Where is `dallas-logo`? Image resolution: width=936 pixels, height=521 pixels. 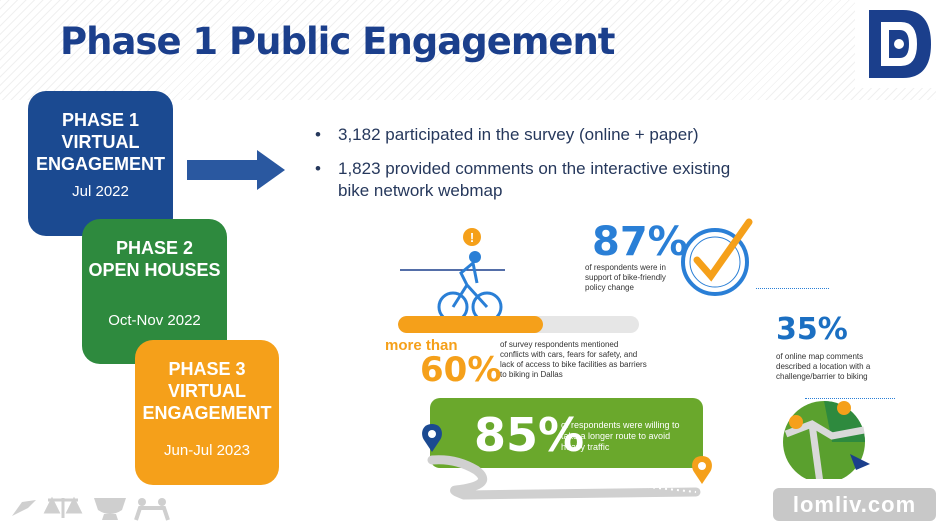
dallas-logo is located at coordinates (895, 44).